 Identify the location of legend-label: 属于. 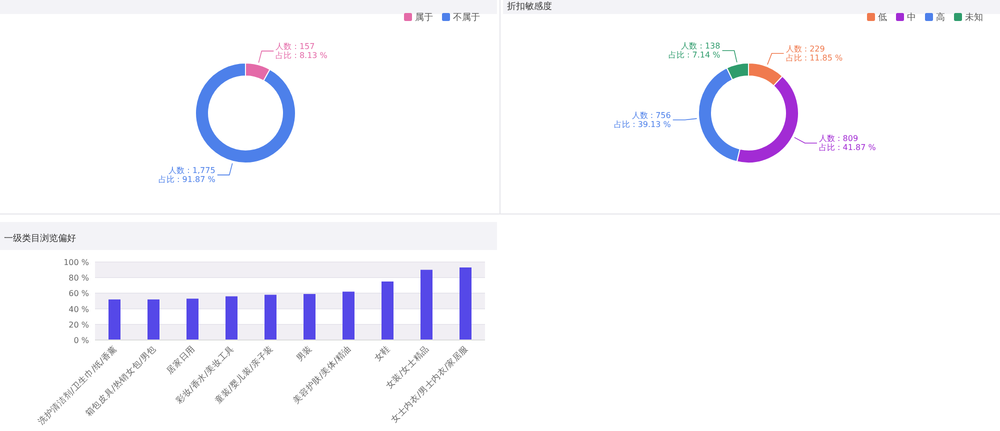
(424, 17).